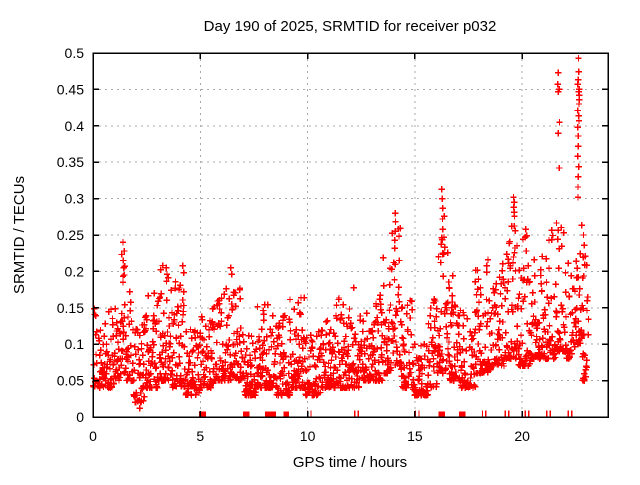 The width and height of the screenshot is (640, 485). I want to click on y-tick-label: 0.45, so click(70, 89).